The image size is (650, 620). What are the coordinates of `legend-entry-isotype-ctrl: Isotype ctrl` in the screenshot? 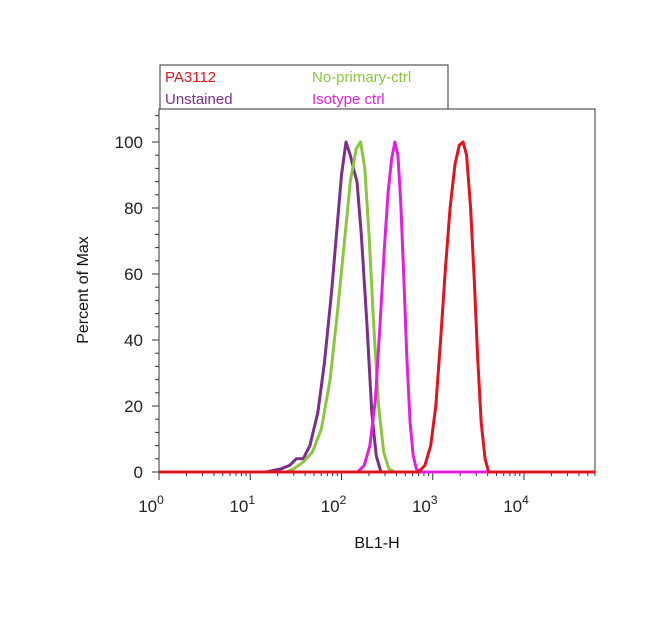 It's located at (348, 99).